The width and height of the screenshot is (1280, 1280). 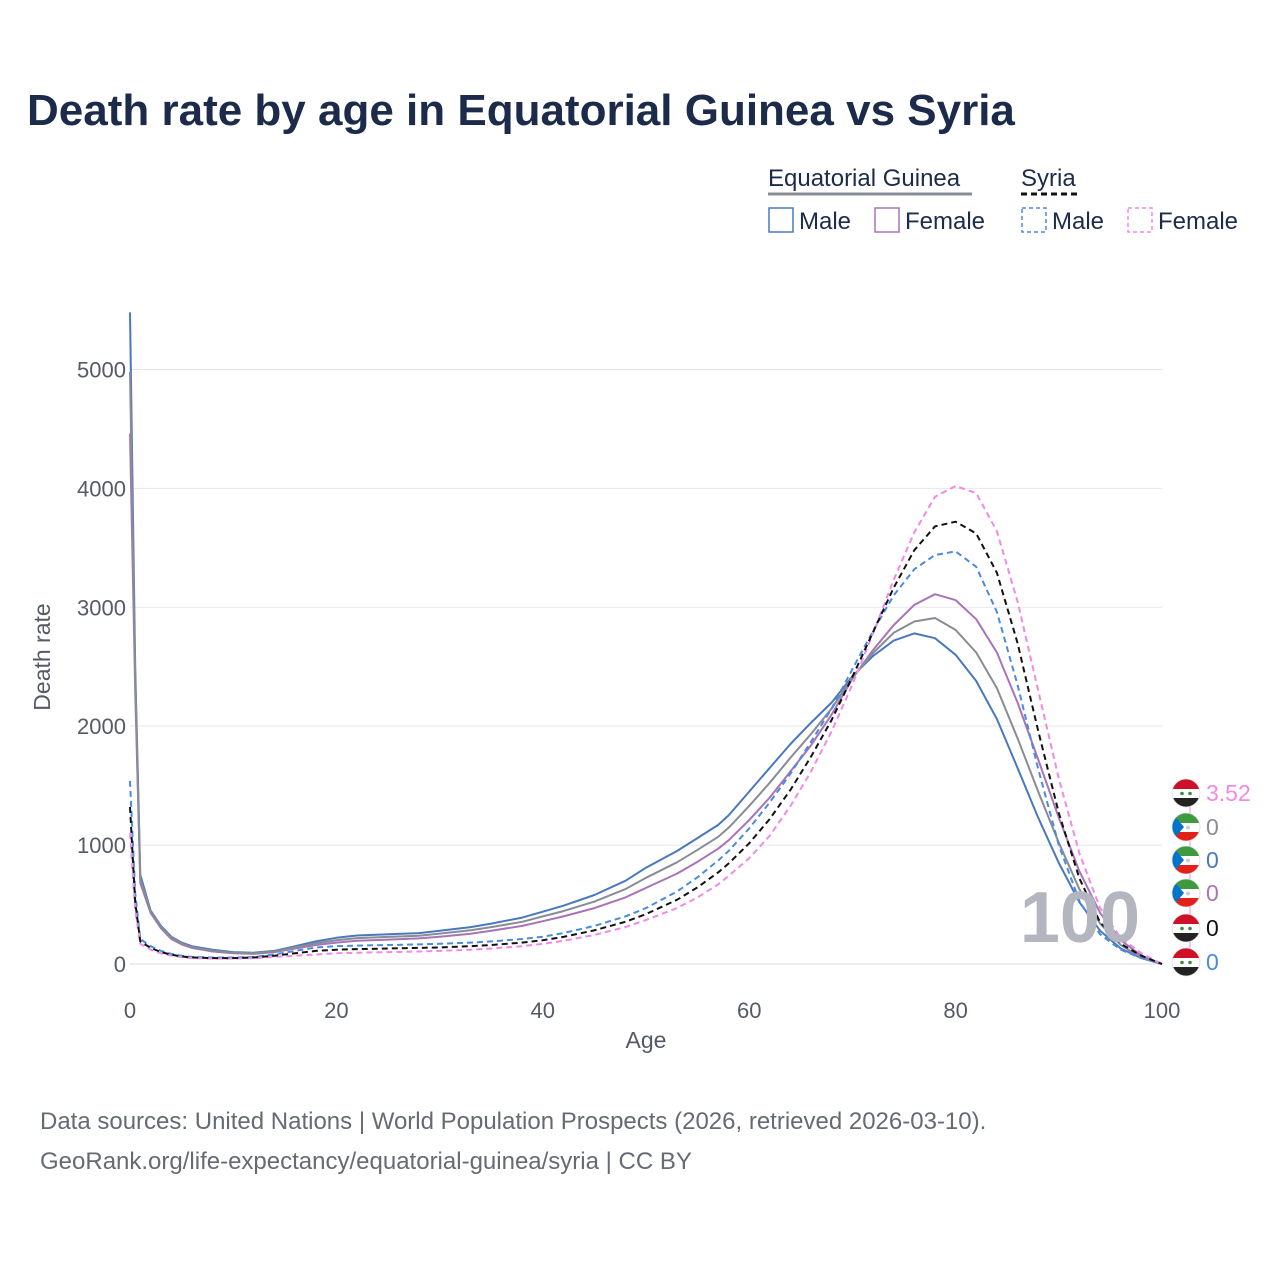 What do you see at coordinates (543, 1010) in the screenshot?
I see `x-tick-label-40: 40` at bounding box center [543, 1010].